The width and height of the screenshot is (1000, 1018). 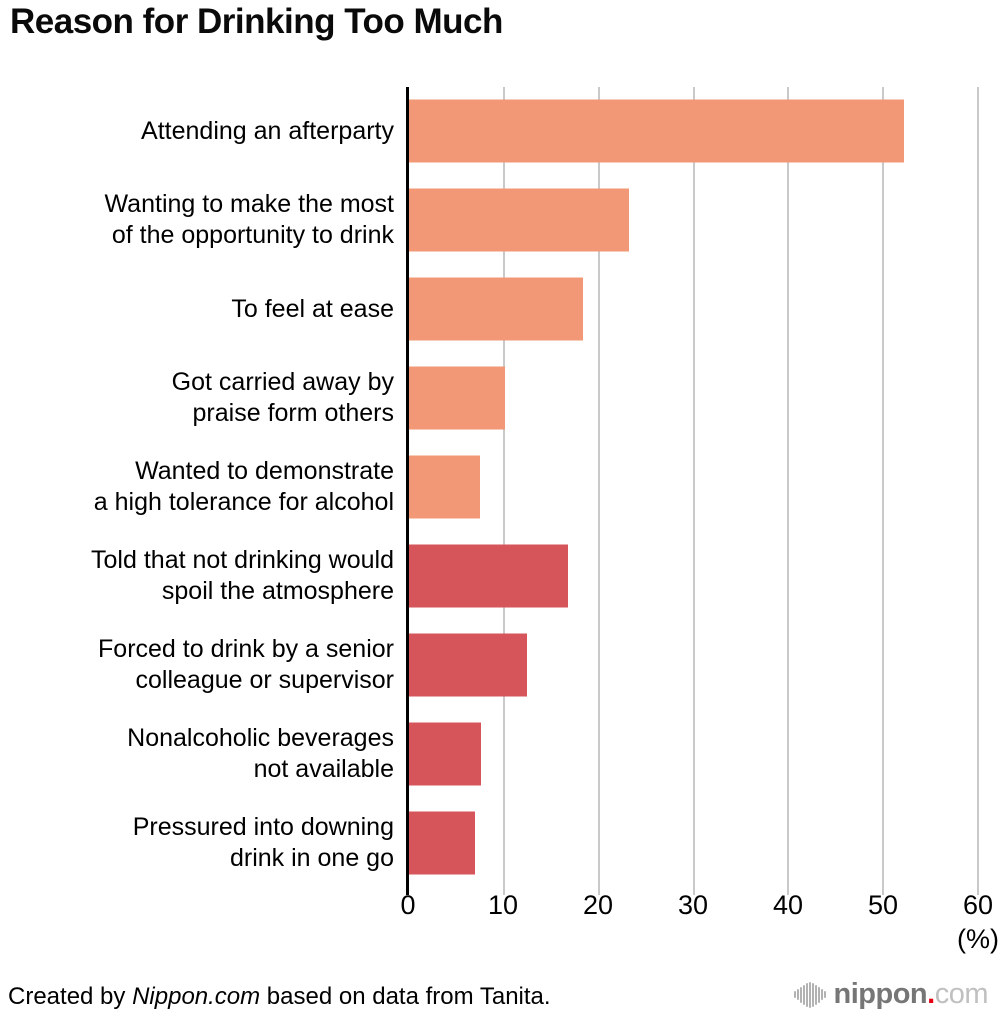 What do you see at coordinates (260, 753) in the screenshot?
I see `category-label: Nonalcoholic beverages not available` at bounding box center [260, 753].